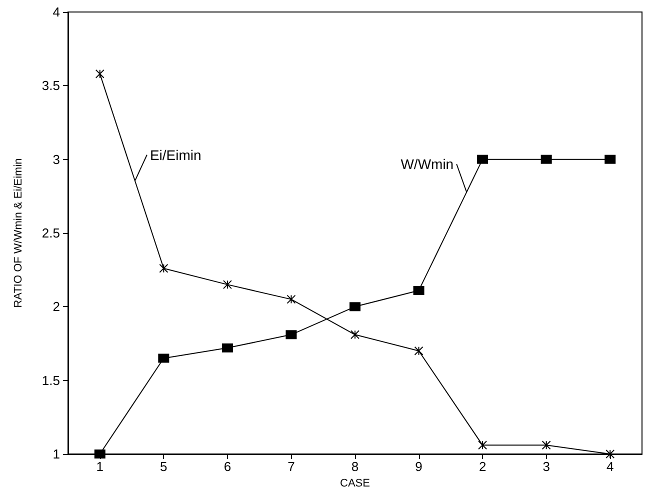 The image size is (652, 500). What do you see at coordinates (418, 466) in the screenshot?
I see `x-tick-label: 9` at bounding box center [418, 466].